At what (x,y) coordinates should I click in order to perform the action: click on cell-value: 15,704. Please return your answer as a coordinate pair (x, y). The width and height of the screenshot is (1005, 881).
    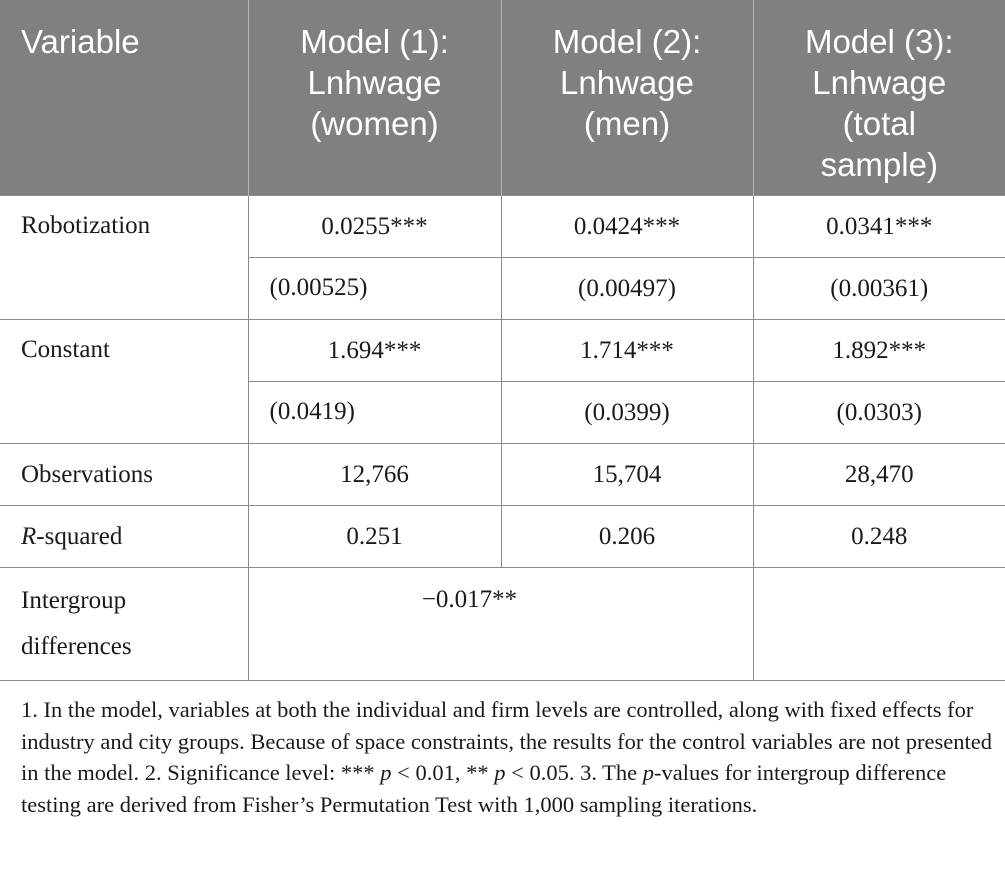
    Looking at the image, I should click on (627, 474).